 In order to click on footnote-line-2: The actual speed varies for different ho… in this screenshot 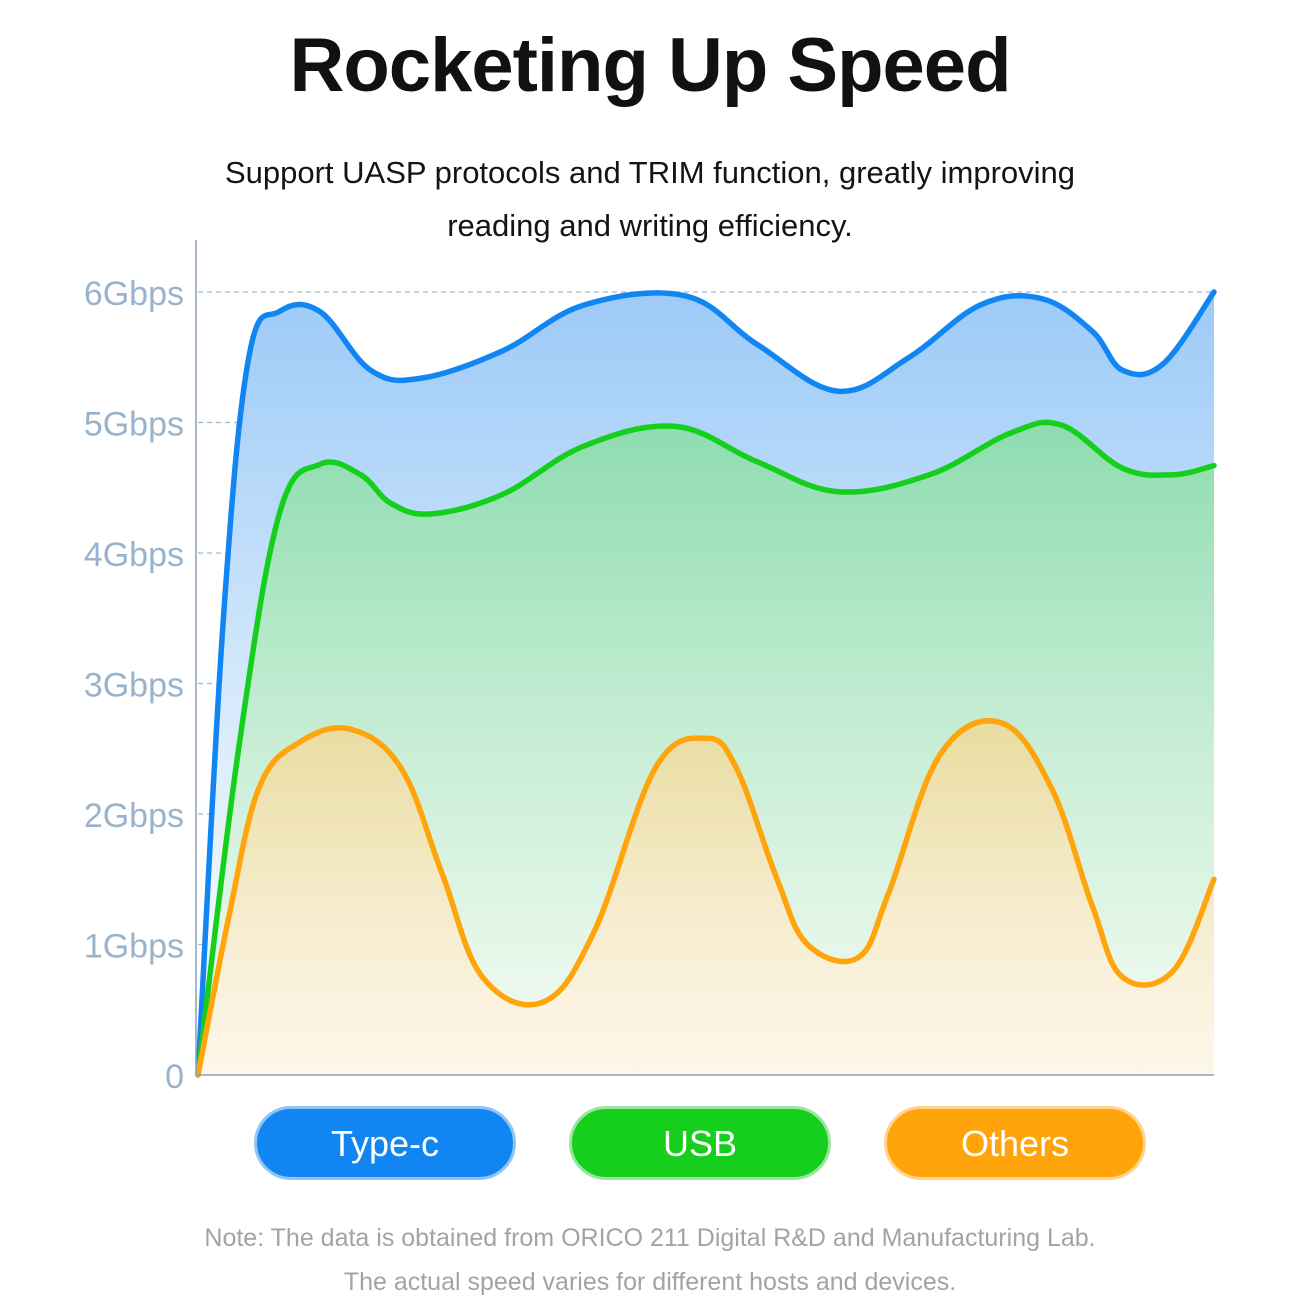, I will do `click(650, 1282)`.